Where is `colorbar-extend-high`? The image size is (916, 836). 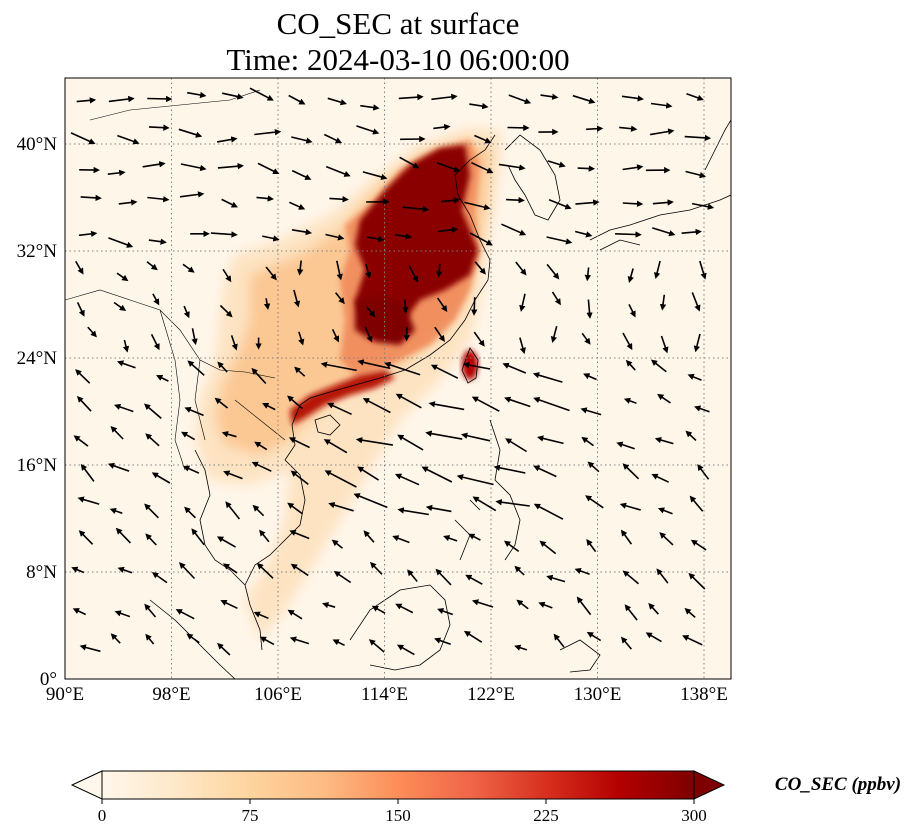 colorbar-extend-high is located at coordinates (709, 785).